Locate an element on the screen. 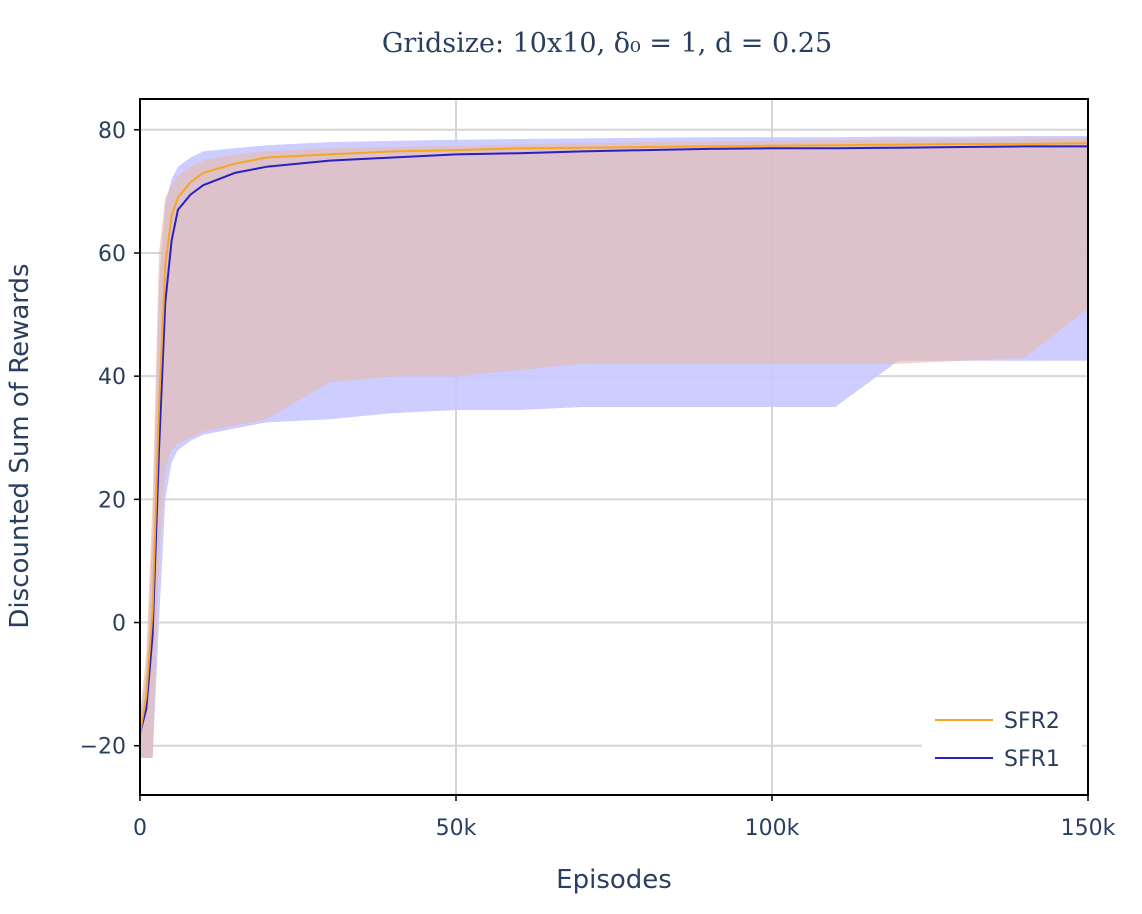 Image resolution: width=1142 pixels, height=914 pixels. legend: SFR2 SFR1 is located at coordinates (1002, 740).